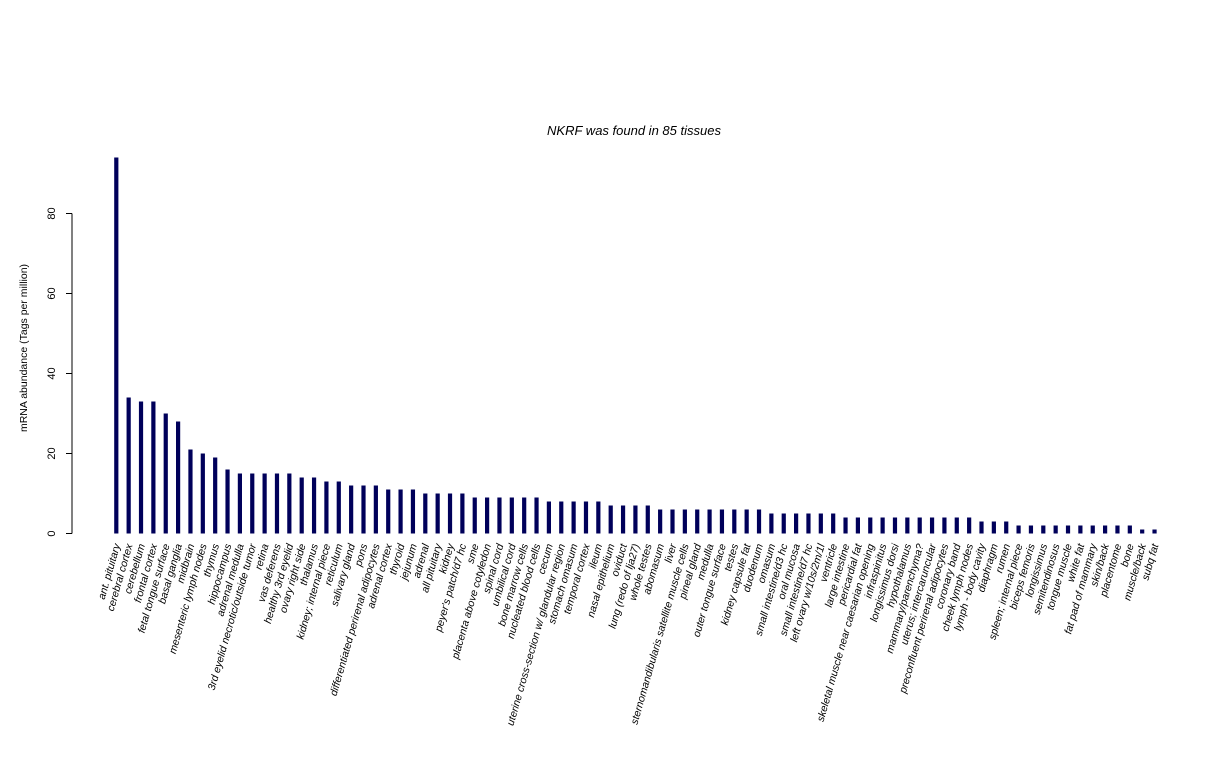  What do you see at coordinates (52, 293) in the screenshot?
I see `y-tick-label: 60` at bounding box center [52, 293].